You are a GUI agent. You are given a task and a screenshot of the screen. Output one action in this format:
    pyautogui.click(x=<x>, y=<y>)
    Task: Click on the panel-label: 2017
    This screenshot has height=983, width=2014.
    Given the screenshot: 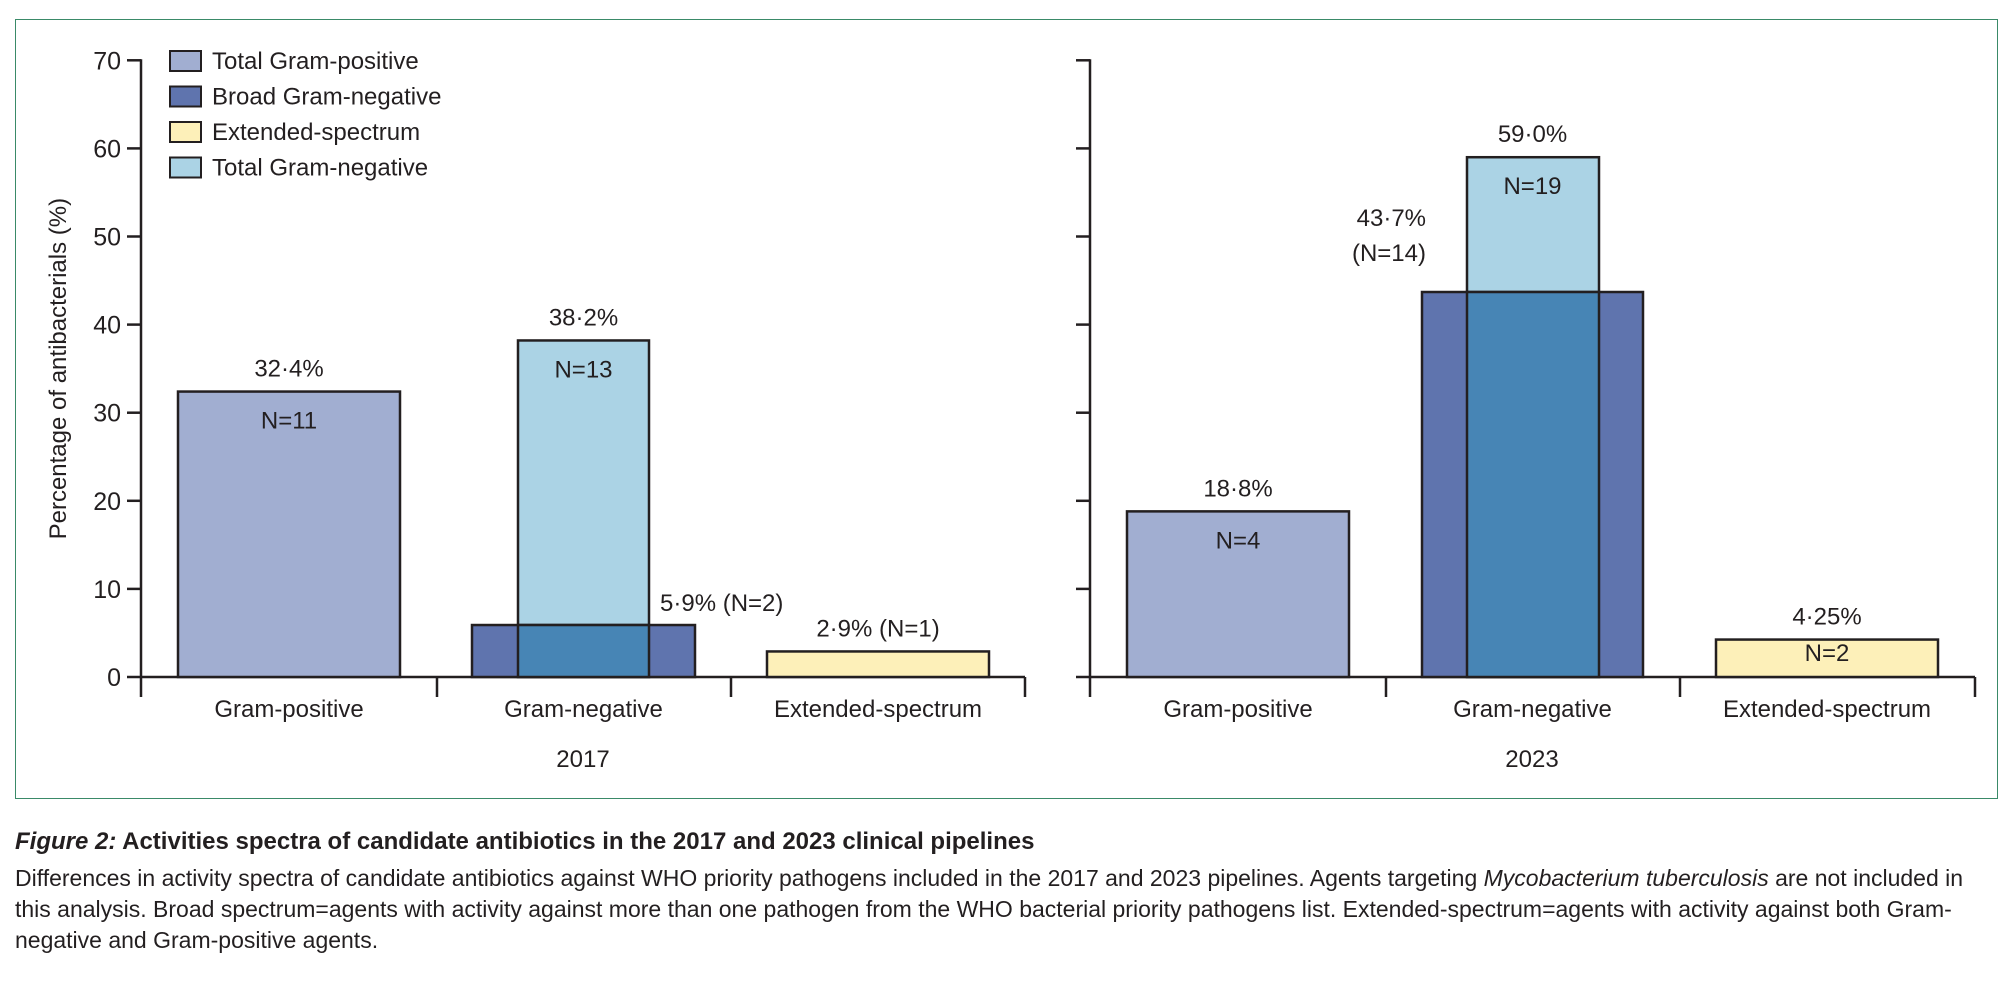 What is the action you would take?
    pyautogui.click(x=582, y=759)
    